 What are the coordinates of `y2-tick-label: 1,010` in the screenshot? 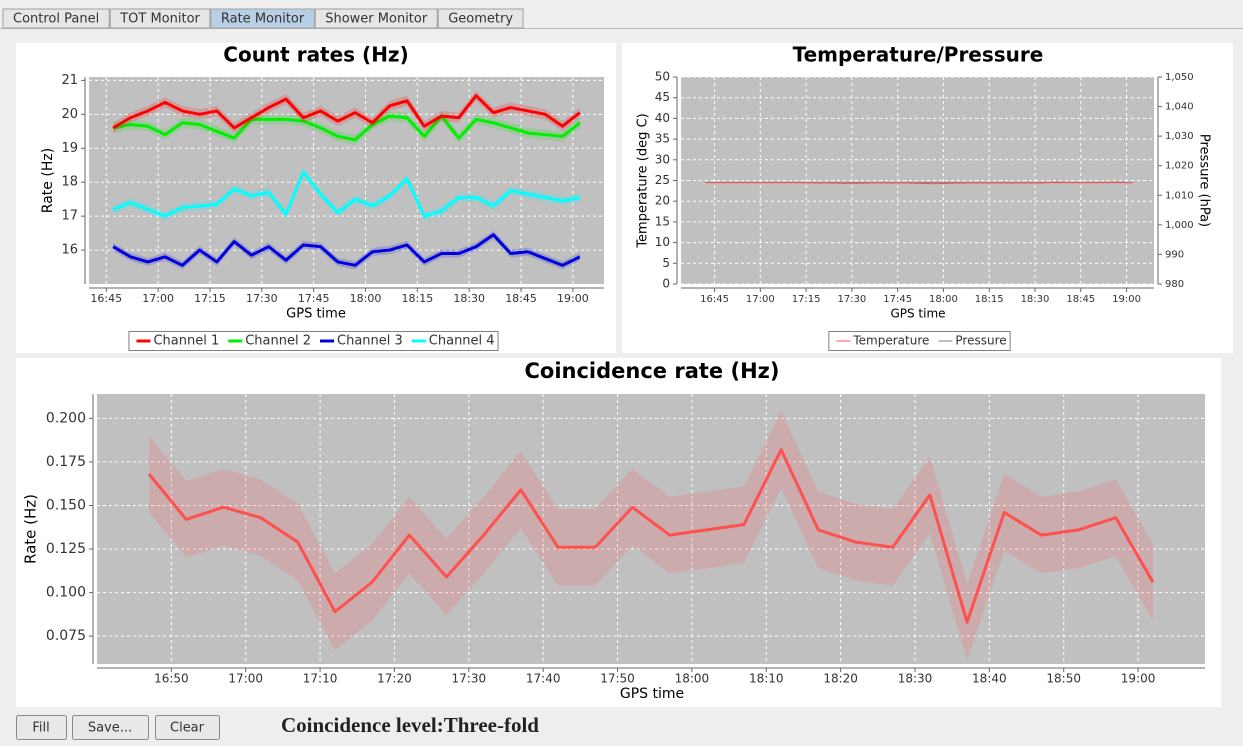 It's located at (1179, 195).